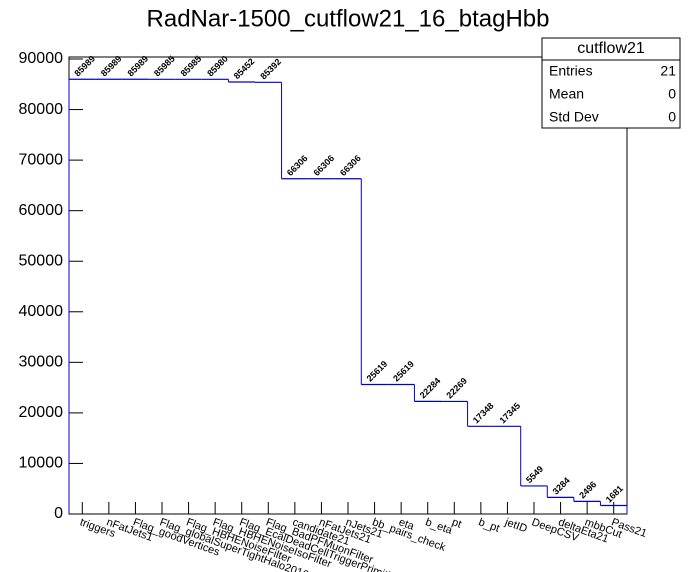  I want to click on y-tick-label: 80000, so click(41, 109).